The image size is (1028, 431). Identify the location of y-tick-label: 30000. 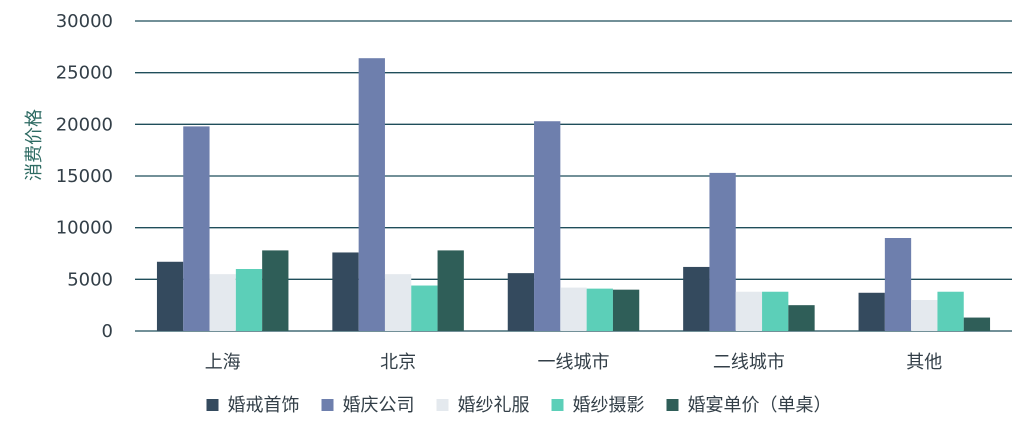
(84, 21).